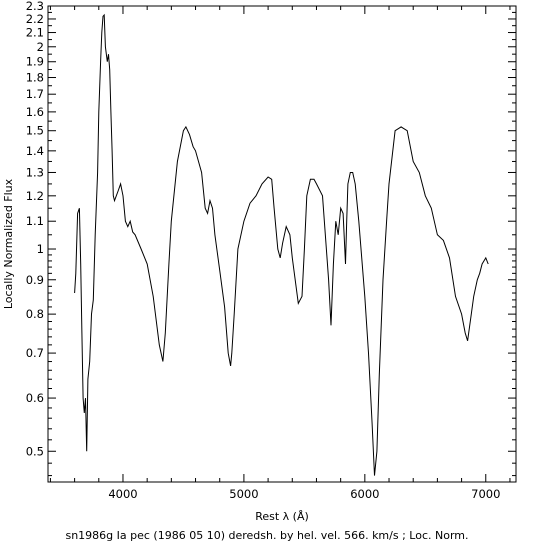  I want to click on y-tick-label: 1.4, so click(35, 151).